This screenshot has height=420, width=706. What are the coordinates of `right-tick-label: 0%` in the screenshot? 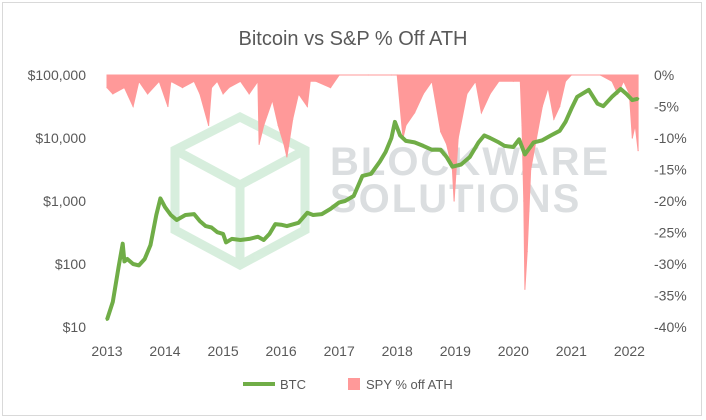 It's located at (664, 75).